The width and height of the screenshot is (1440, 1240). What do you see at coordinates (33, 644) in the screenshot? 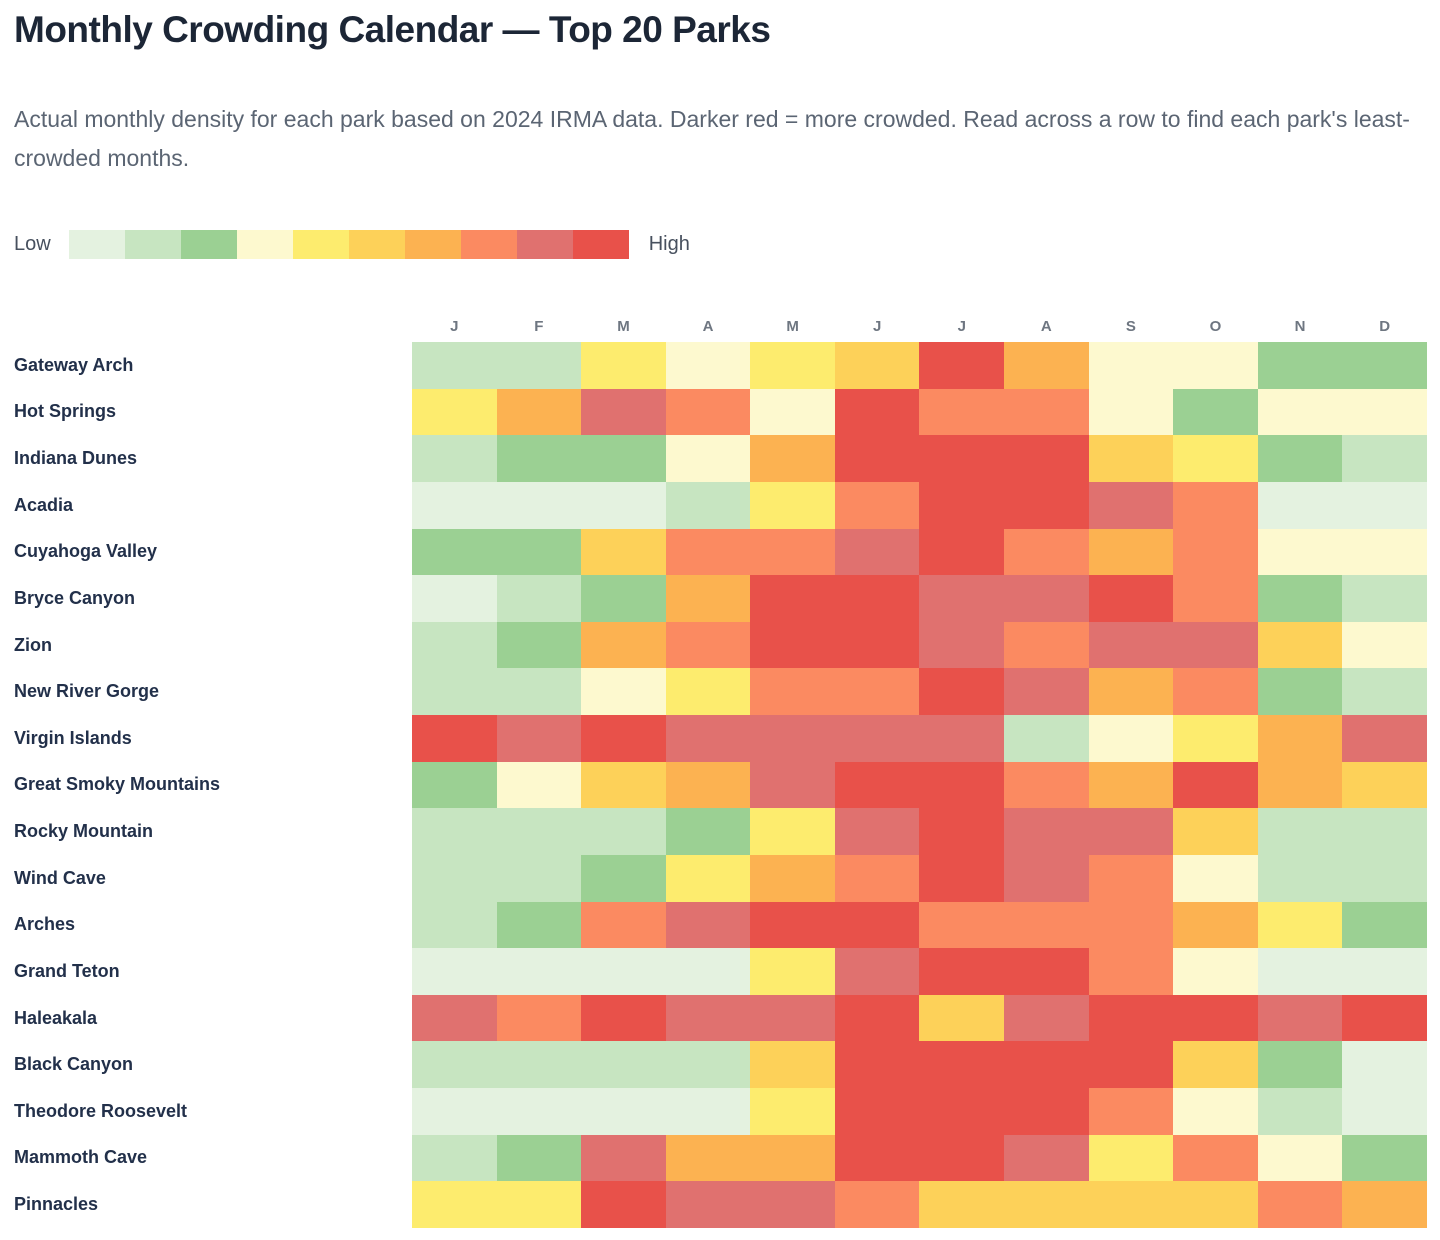
I see `park-row-label: Zion` at bounding box center [33, 644].